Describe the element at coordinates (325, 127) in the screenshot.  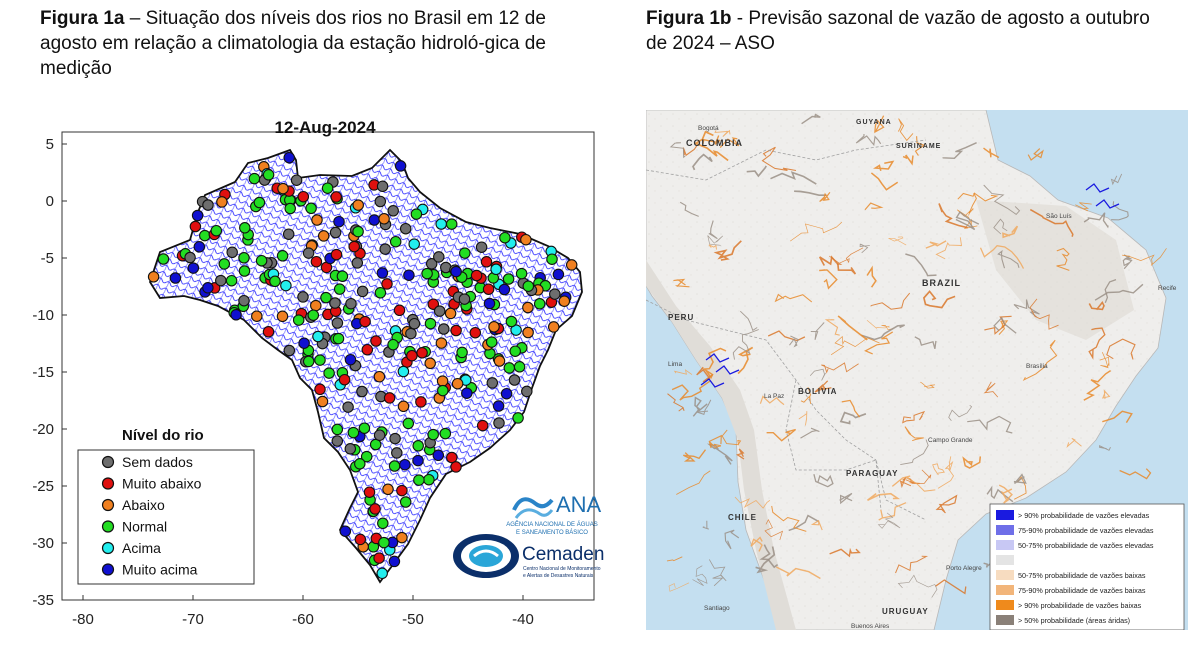
I see `map-title: 12-Aug-2024` at that location.